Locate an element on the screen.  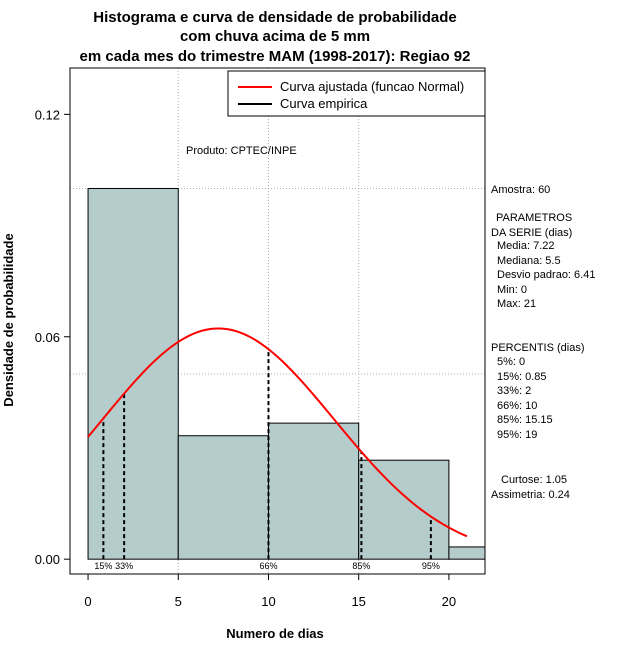
params-subtitle: DA SERIE (dias) is located at coordinates (531, 233).